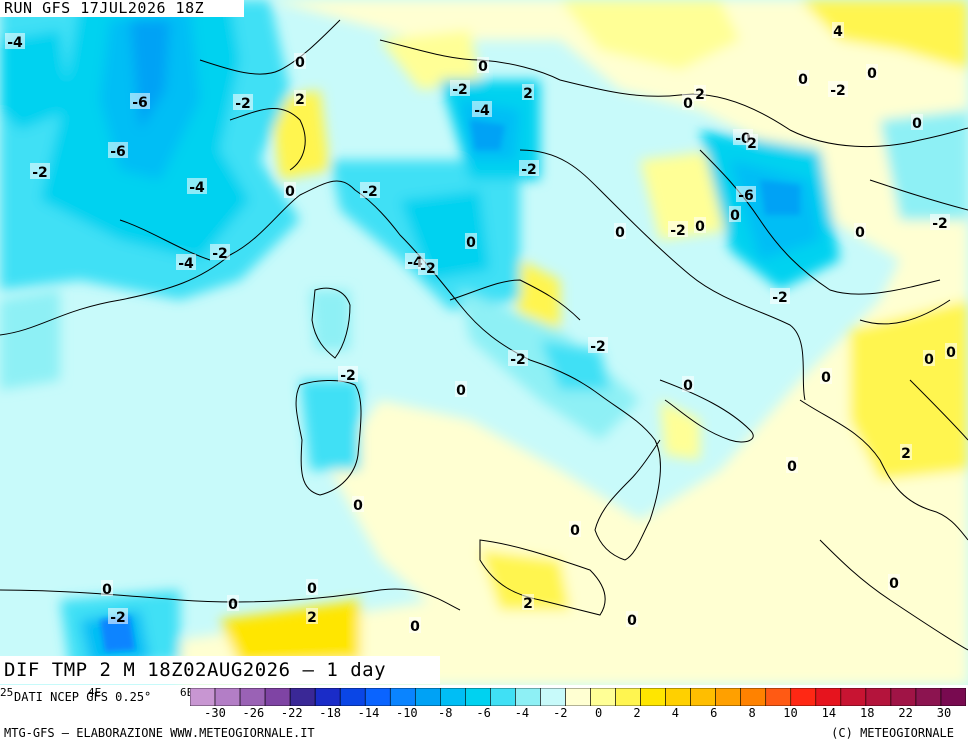 The image size is (968, 745). Describe the element at coordinates (7, 692) in the screenshot. I see `axis-fragment-left: 25` at that location.